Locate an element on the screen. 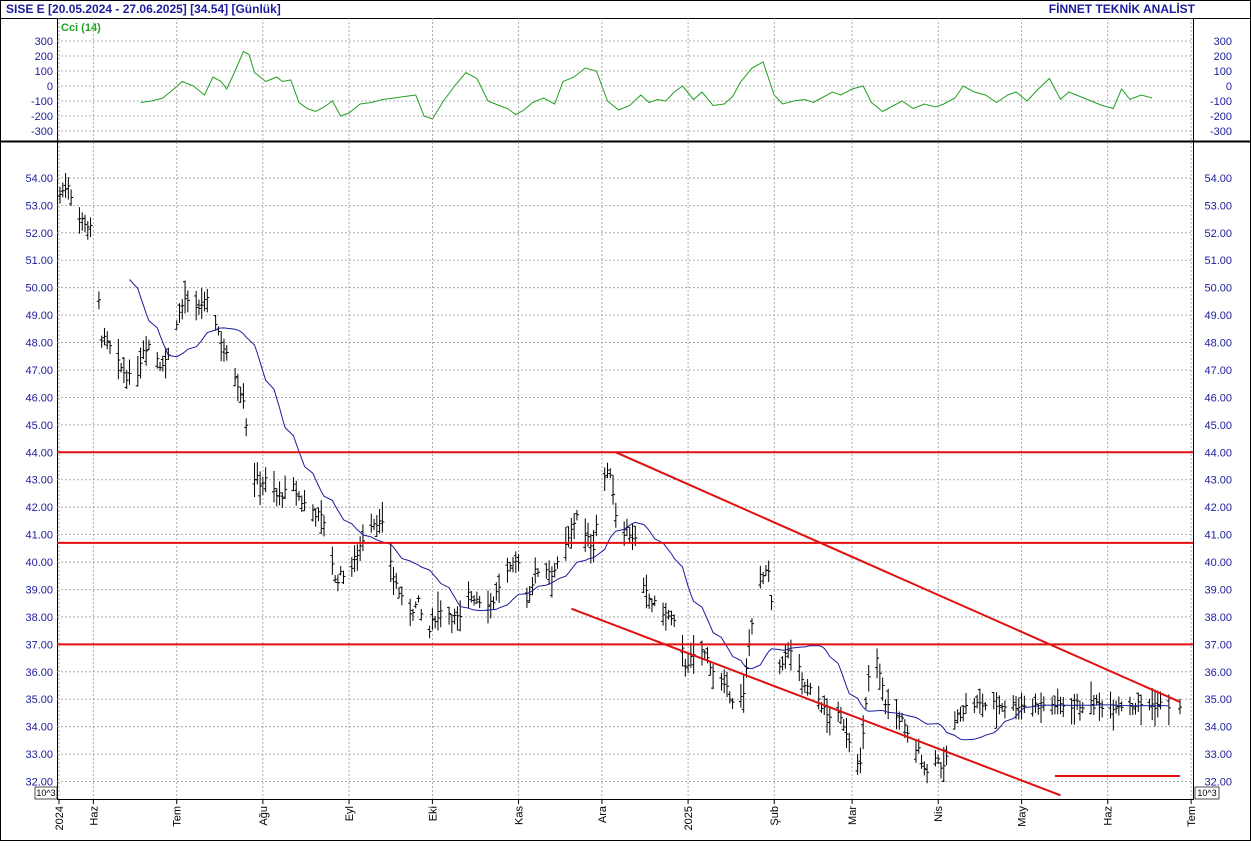 The image size is (1251, 846). price-tick-left: 38.00 is located at coordinates (39, 618).